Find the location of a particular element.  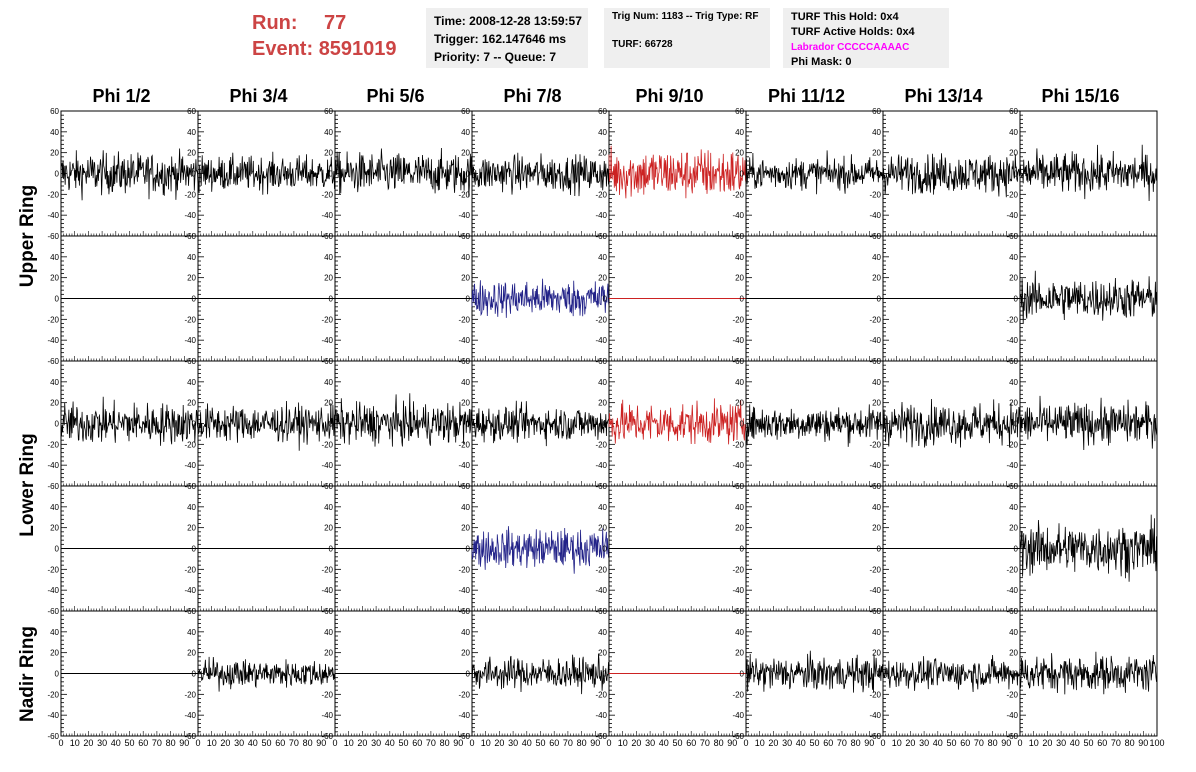

trigger-text: Trigger: 162.147646 ms is located at coordinates (500, 39).